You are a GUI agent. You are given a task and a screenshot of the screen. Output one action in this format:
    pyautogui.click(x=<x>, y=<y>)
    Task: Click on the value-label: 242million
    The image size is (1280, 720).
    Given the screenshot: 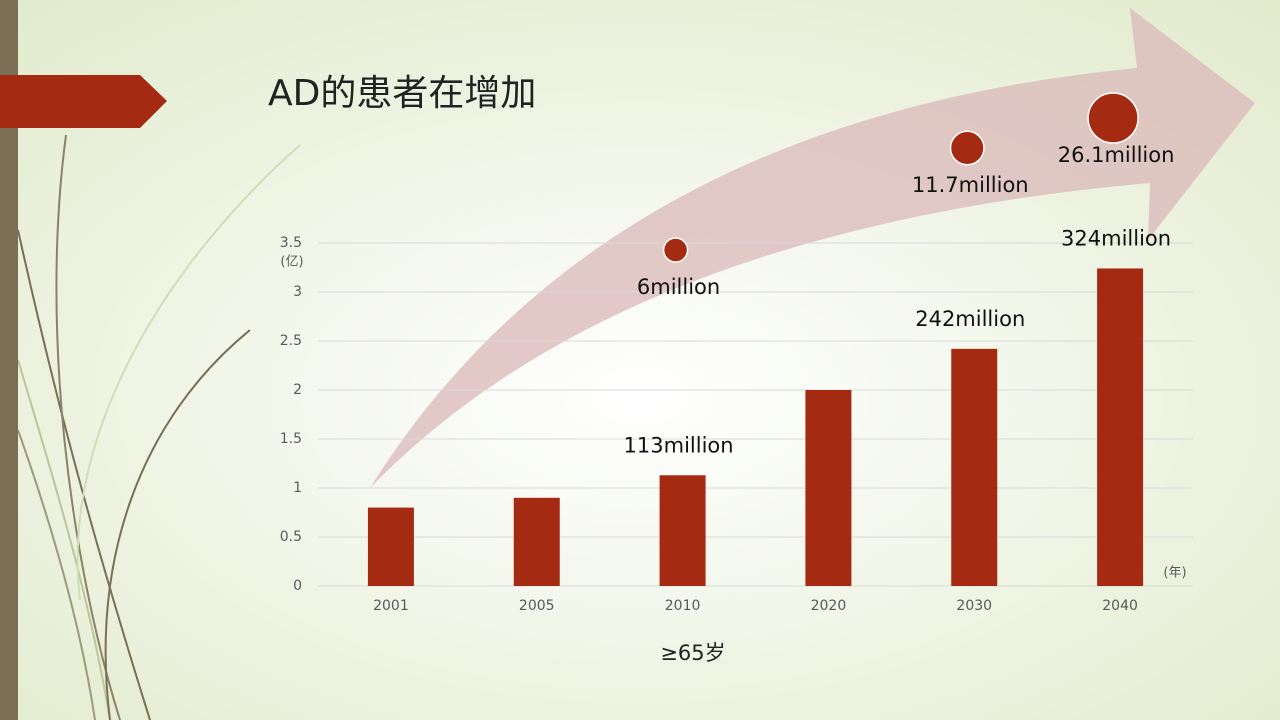 What is the action you would take?
    pyautogui.click(x=970, y=319)
    